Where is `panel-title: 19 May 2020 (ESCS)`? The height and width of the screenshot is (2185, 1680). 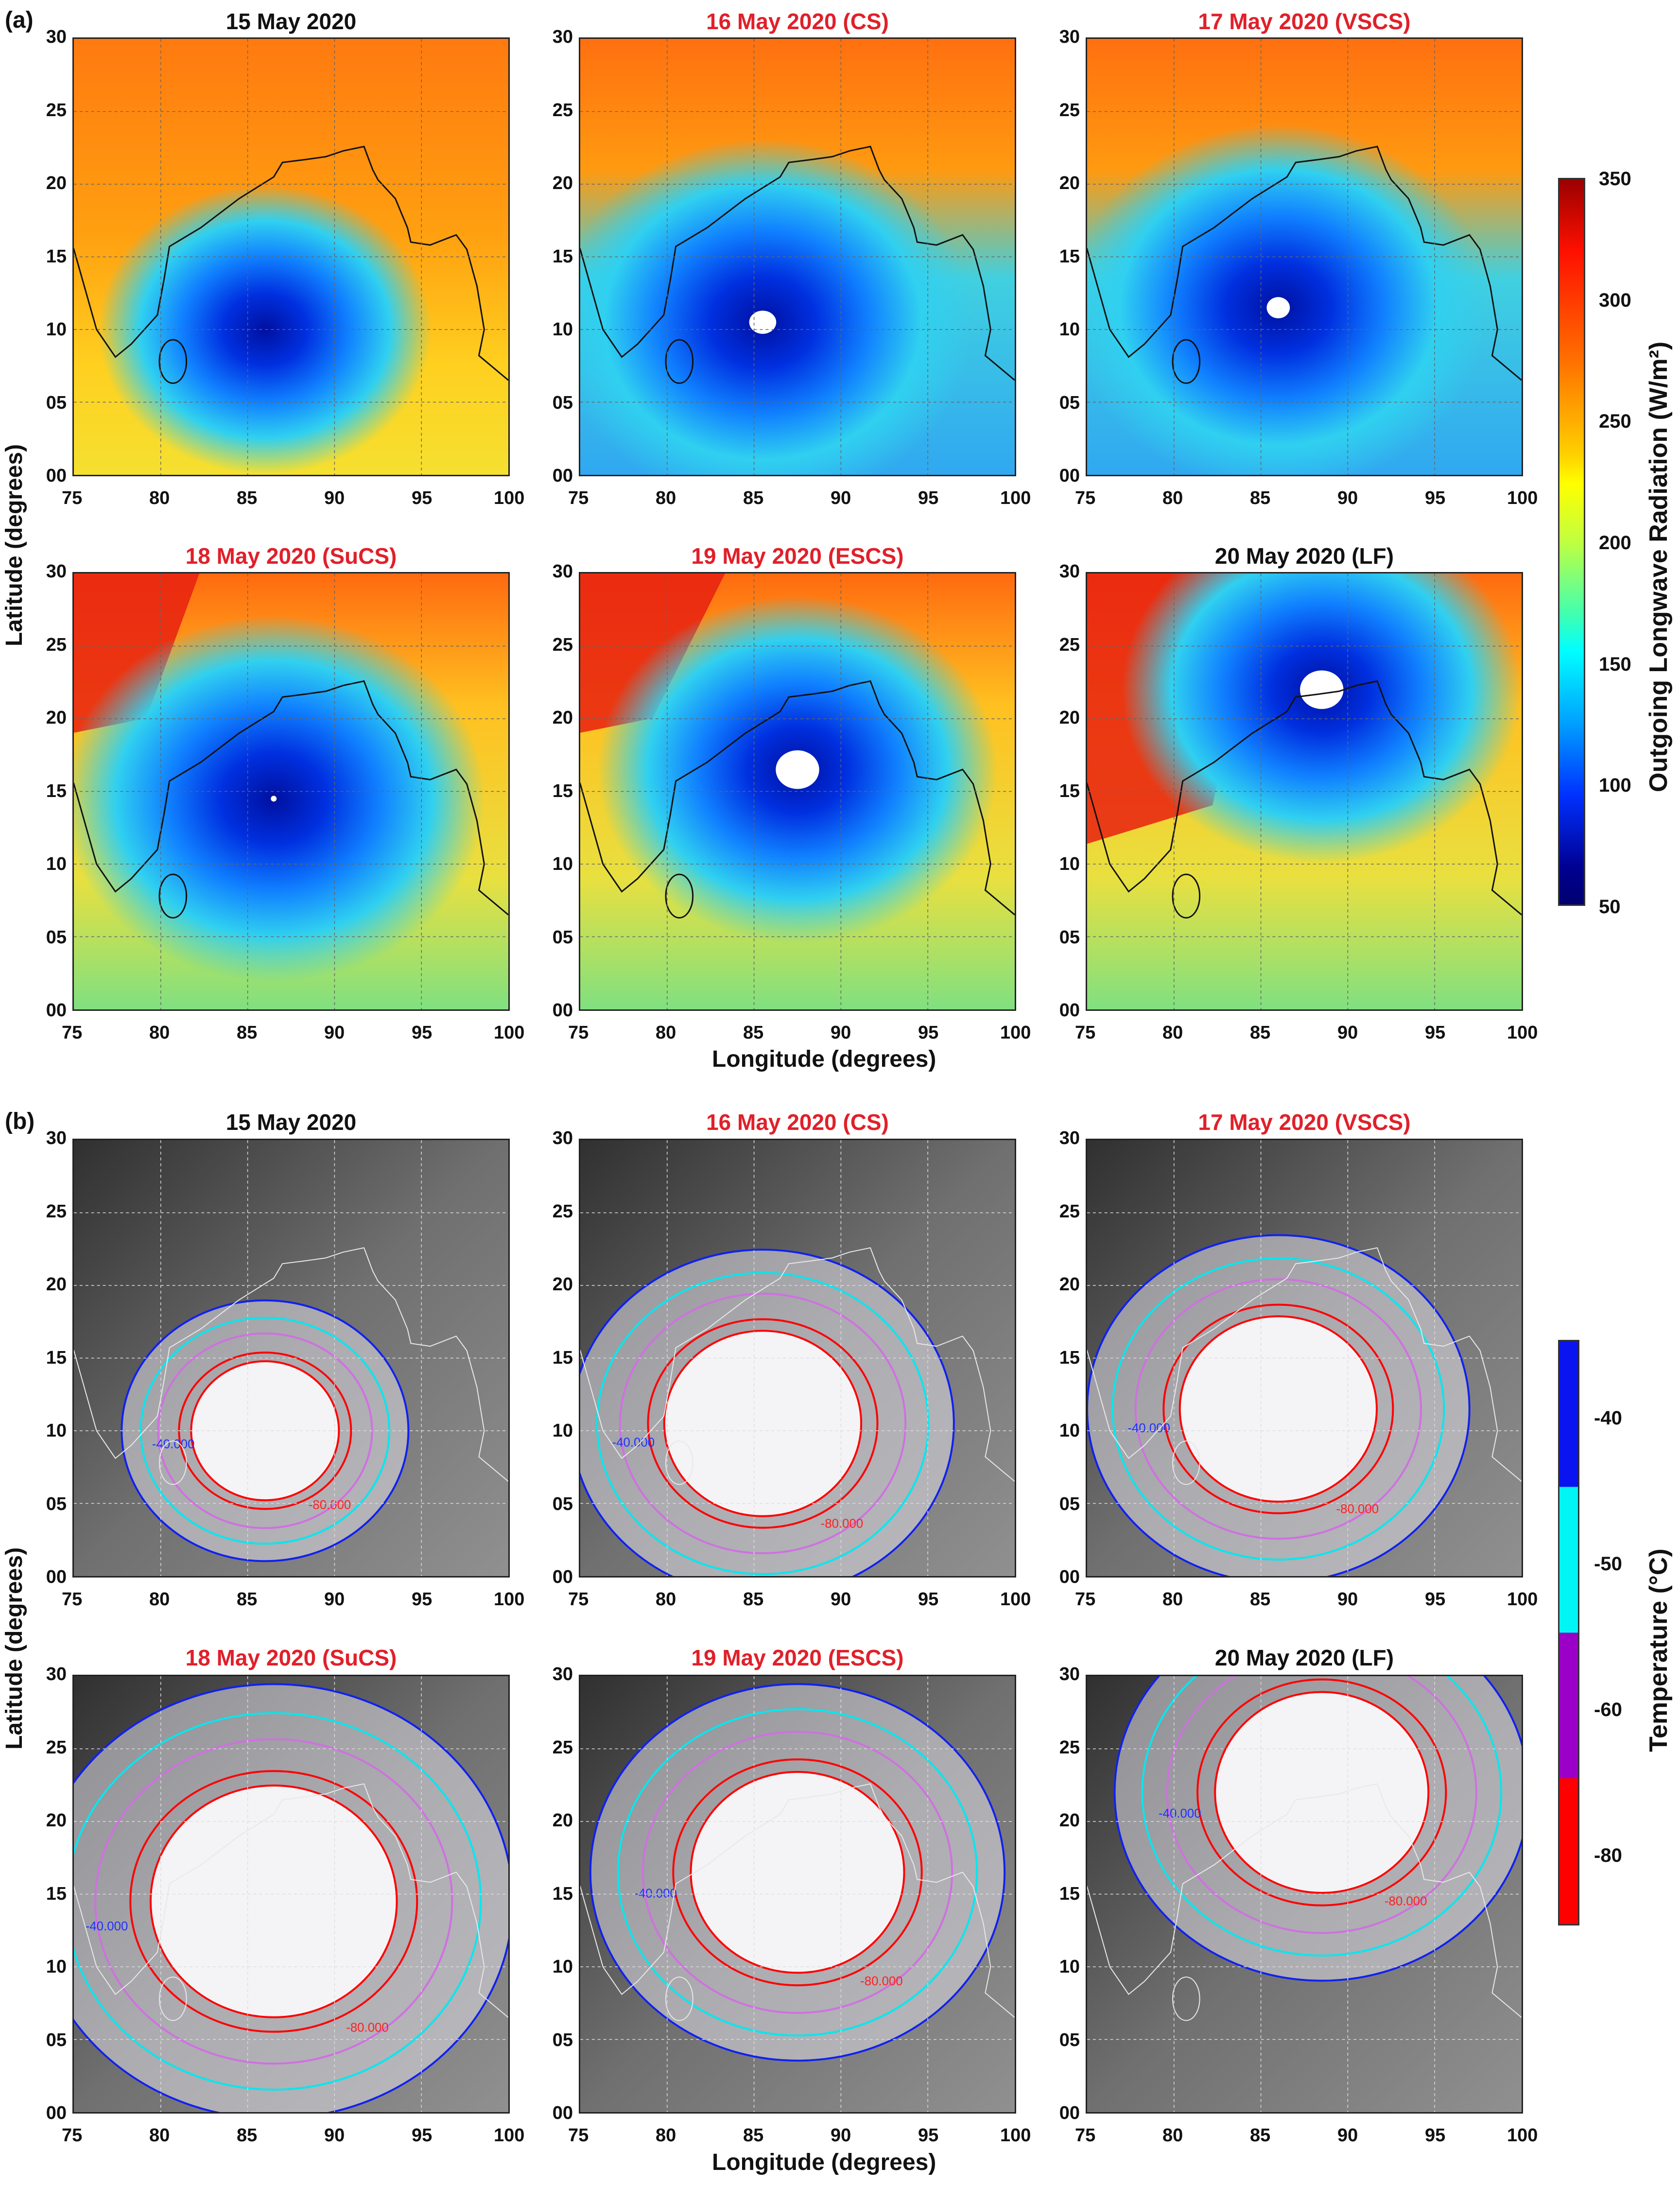 panel-title: 19 May 2020 (ESCS) is located at coordinates (797, 556).